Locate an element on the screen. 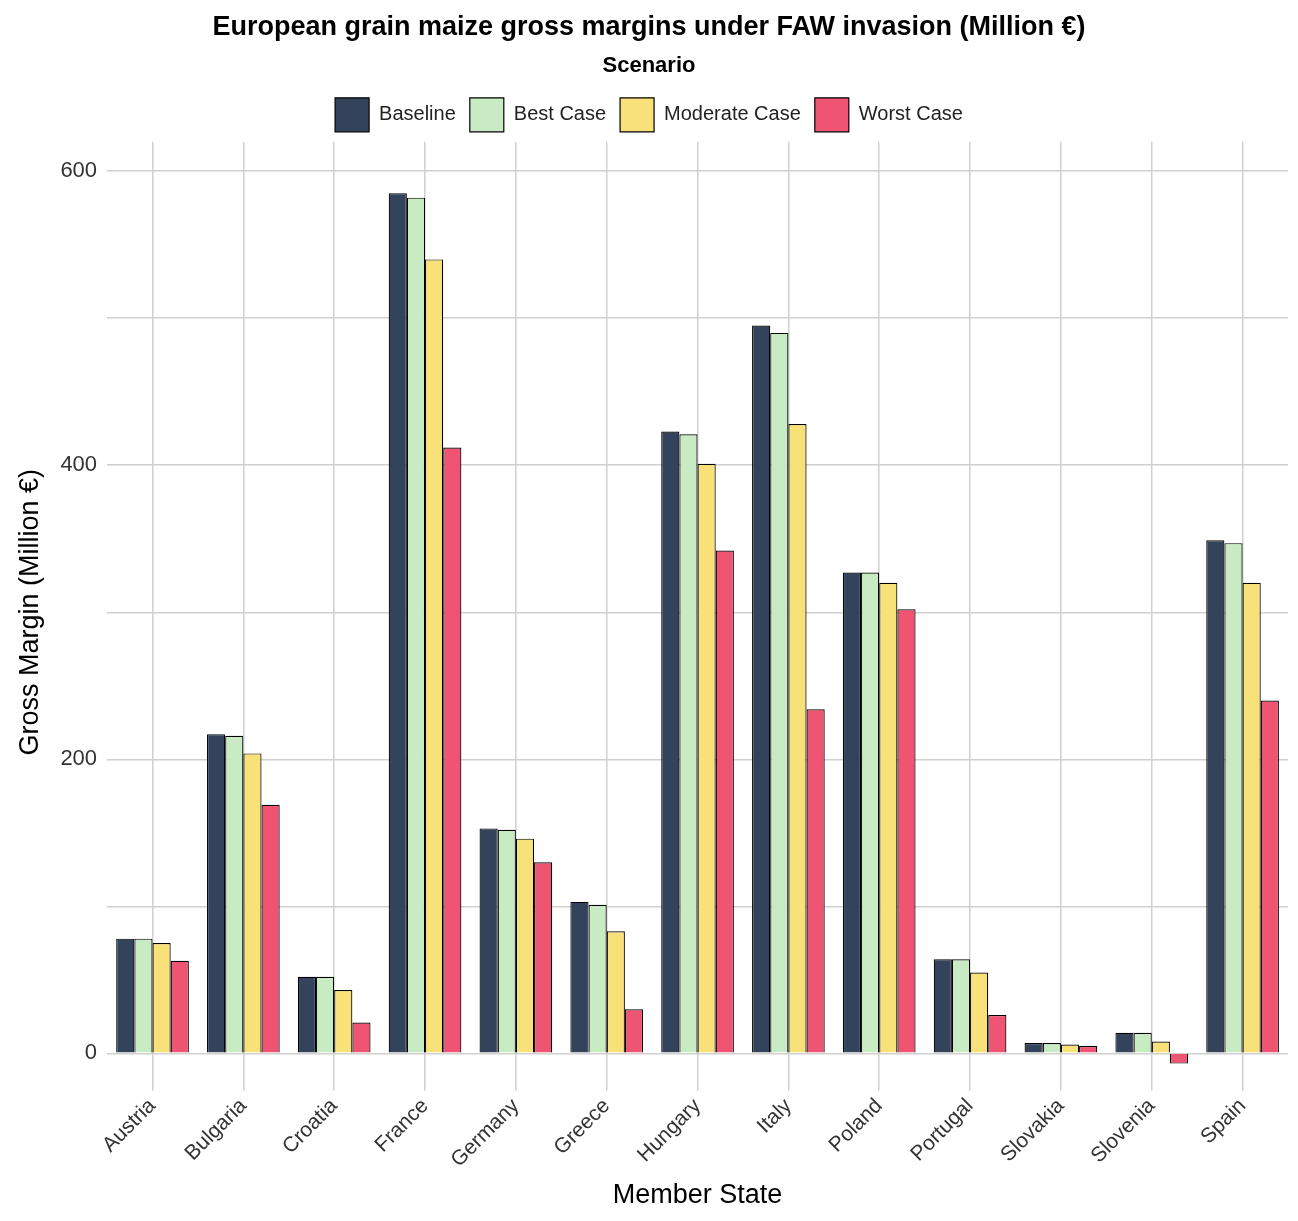 The width and height of the screenshot is (1298, 1221). legend-title: Scenario is located at coordinates (649, 65).